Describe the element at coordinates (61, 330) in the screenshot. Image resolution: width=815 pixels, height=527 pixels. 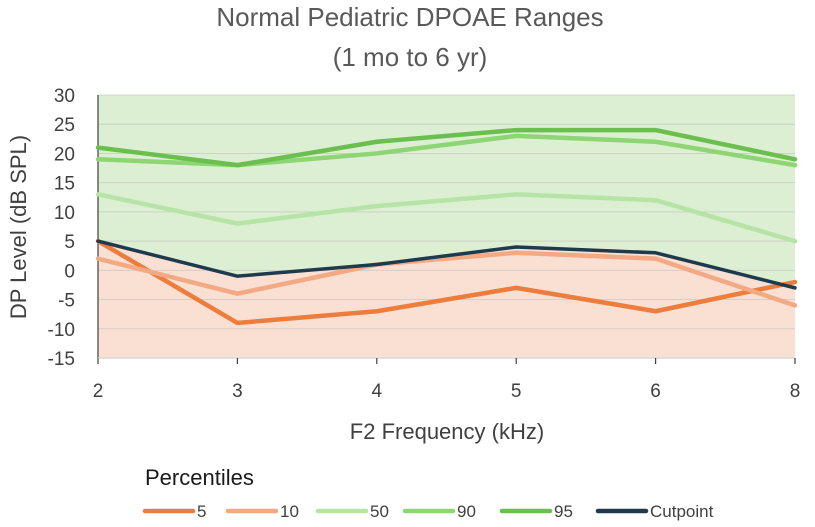
I see `y-tick-label: -10` at that location.